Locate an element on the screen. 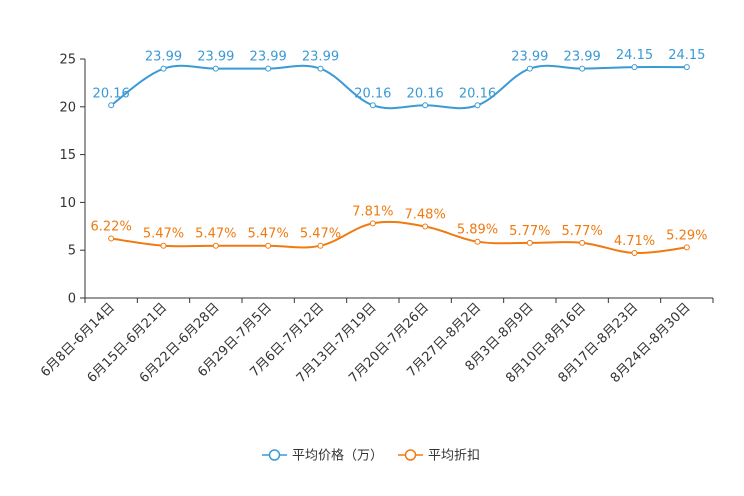  data-label: 4.71% is located at coordinates (634, 241).